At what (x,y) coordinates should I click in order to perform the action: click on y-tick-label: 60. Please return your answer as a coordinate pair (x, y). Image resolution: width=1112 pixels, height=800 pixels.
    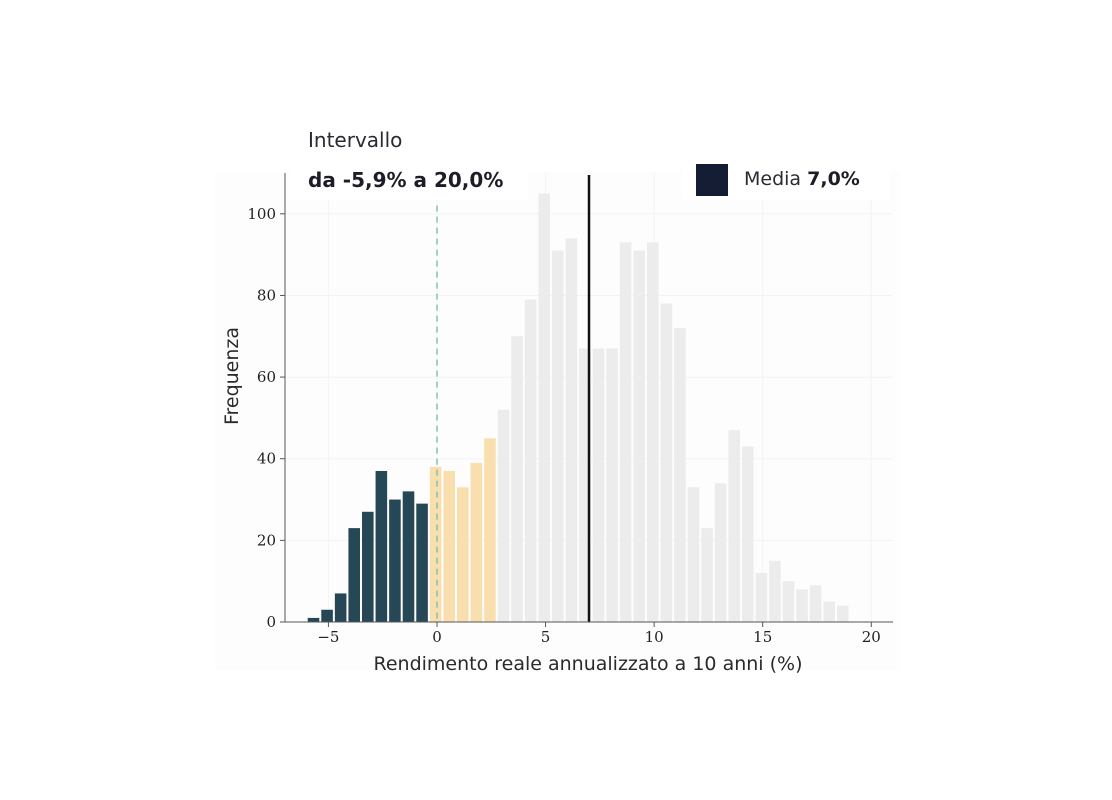
    Looking at the image, I should click on (266, 377).